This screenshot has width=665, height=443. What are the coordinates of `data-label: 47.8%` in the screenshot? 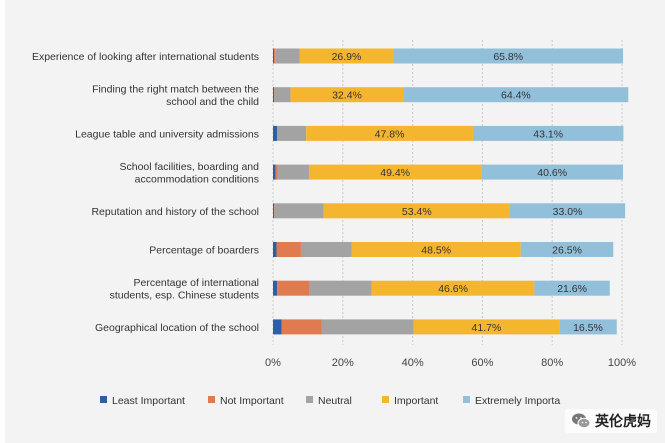 It's located at (390, 134).